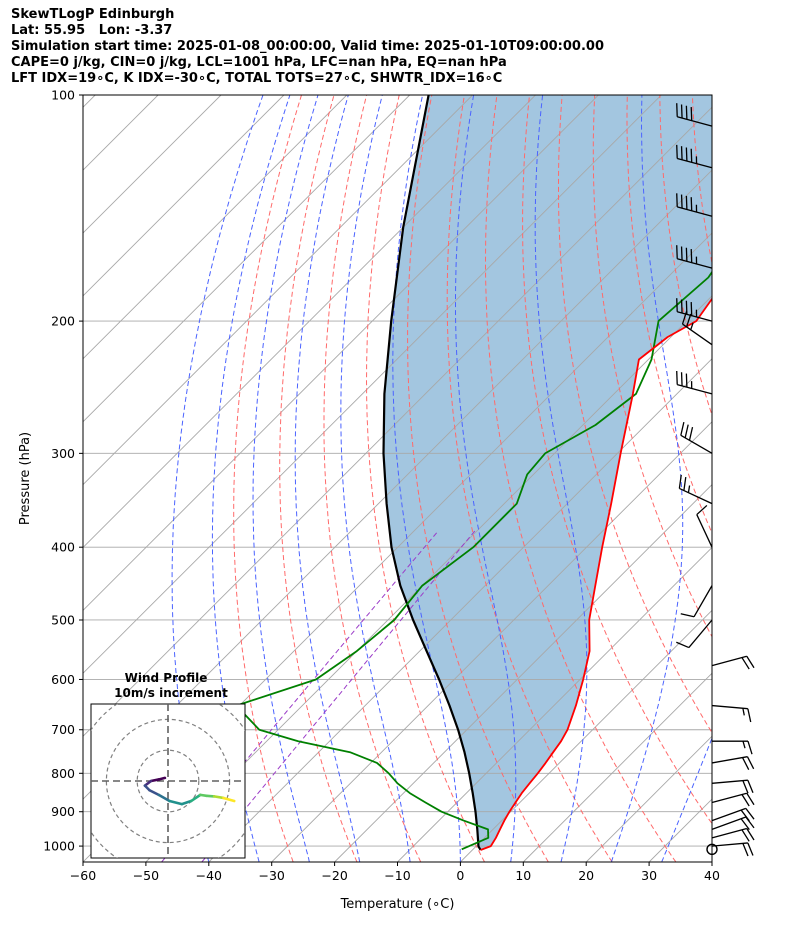  Describe the element at coordinates (63, 453) in the screenshot. I see `y-tick-label: 300` at that location.